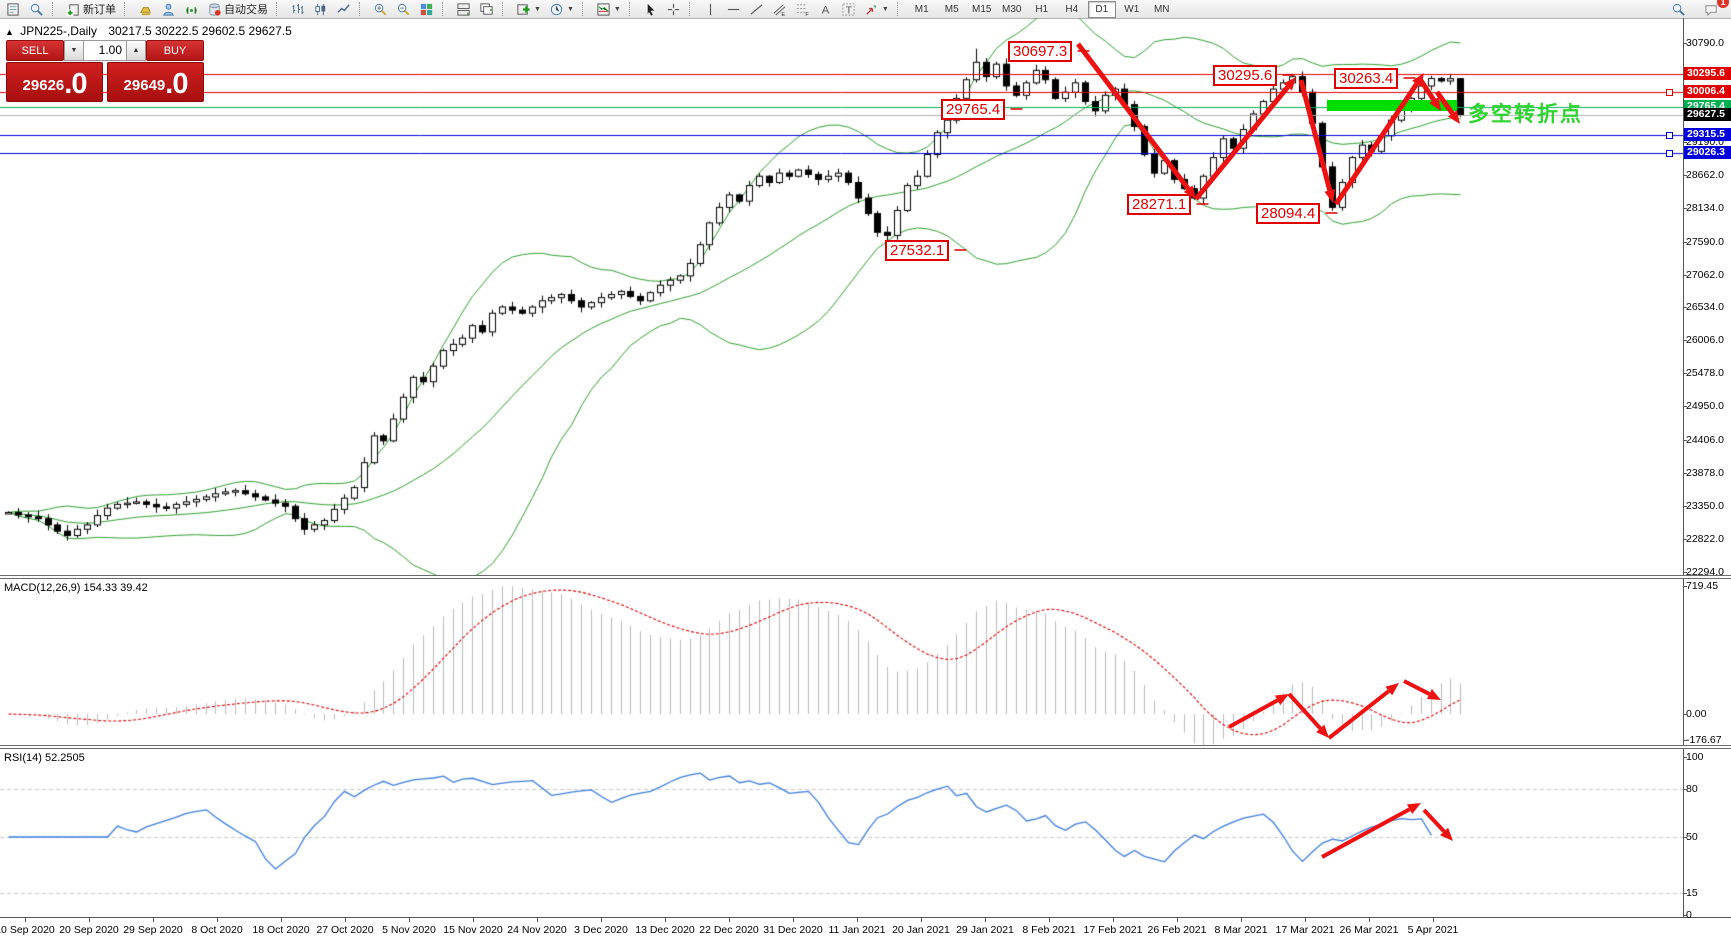 This screenshot has height=940, width=1731. What do you see at coordinates (13, 9) in the screenshot?
I see `new-chart-button` at bounding box center [13, 9].